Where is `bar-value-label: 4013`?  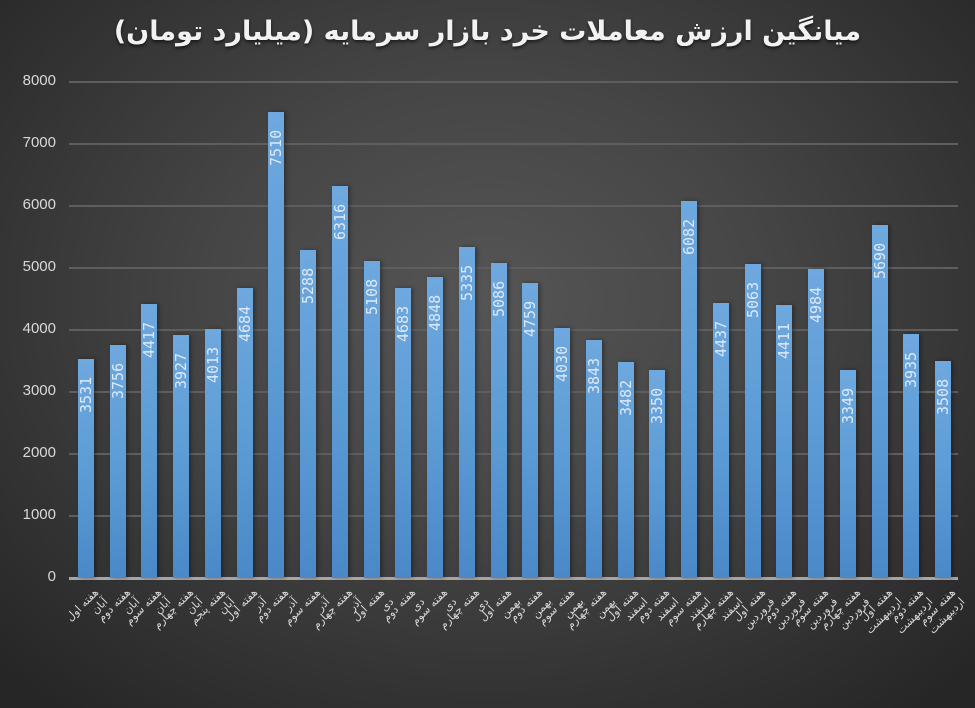
bar-value-label: 4013 is located at coordinates (212, 365).